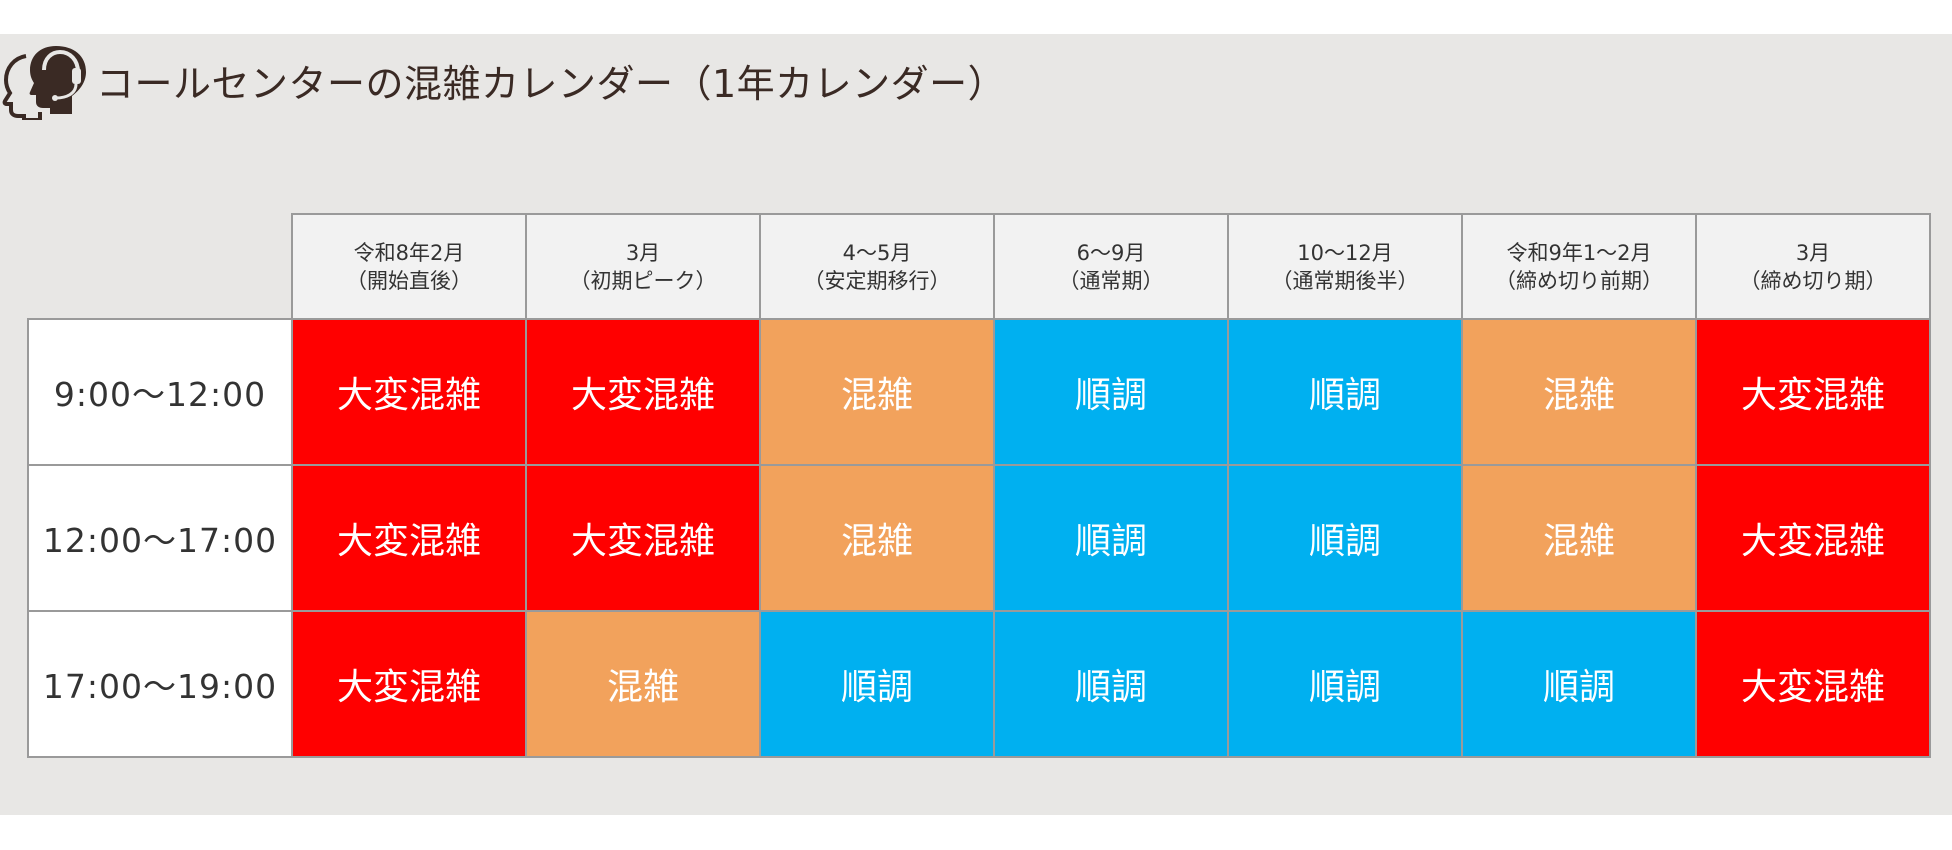  I want to click on headset-operator-icon, so click(44, 83).